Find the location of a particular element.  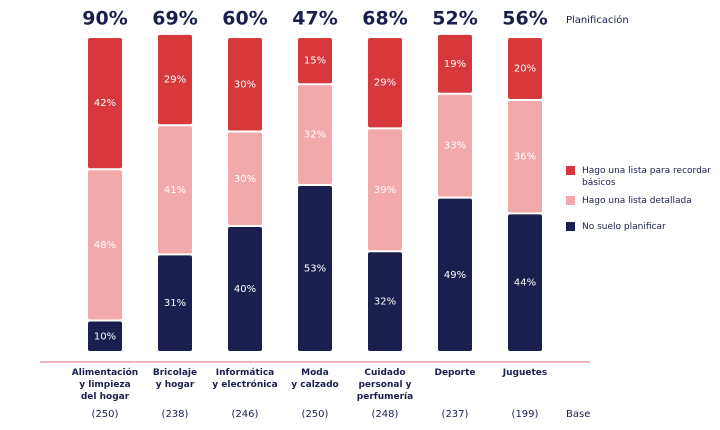

total-label: 90% is located at coordinates (104, 19).